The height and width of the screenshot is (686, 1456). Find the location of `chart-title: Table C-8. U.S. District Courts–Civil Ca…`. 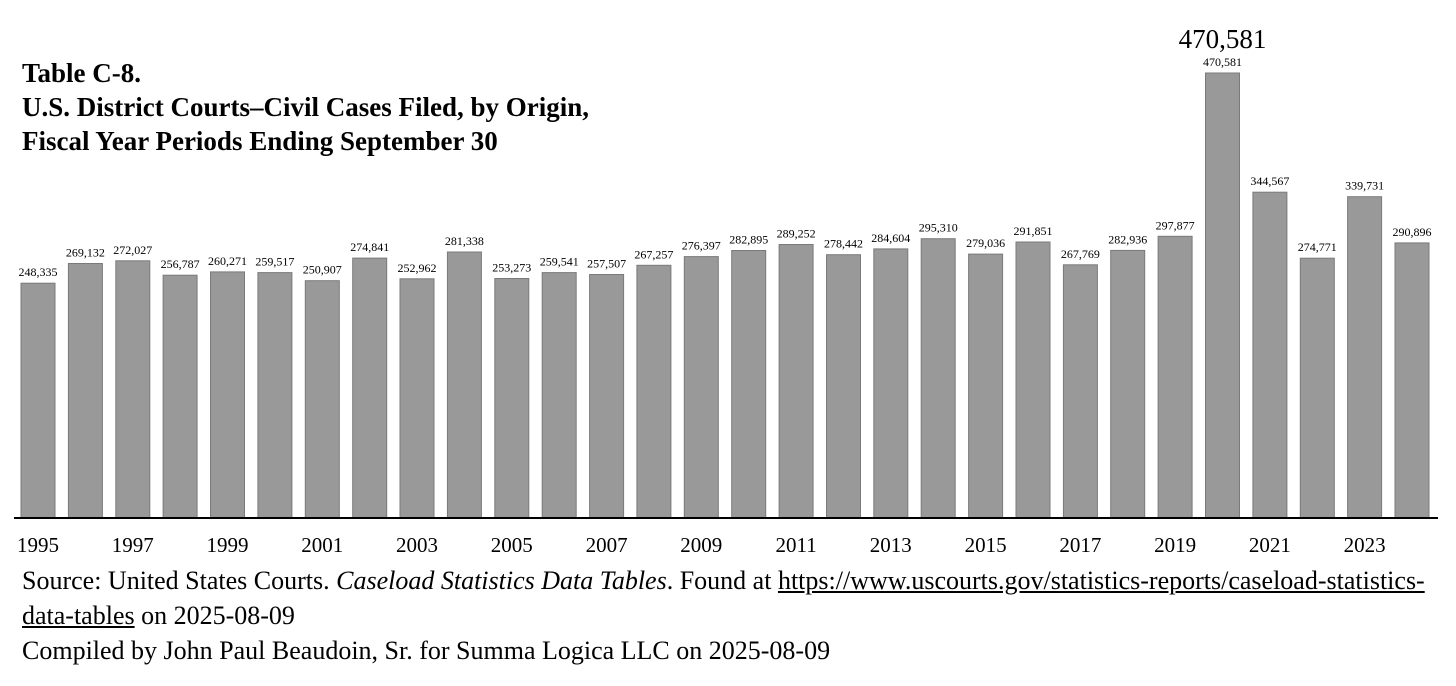

chart-title: Table C-8. U.S. District Courts–Civil Ca… is located at coordinates (382, 107).